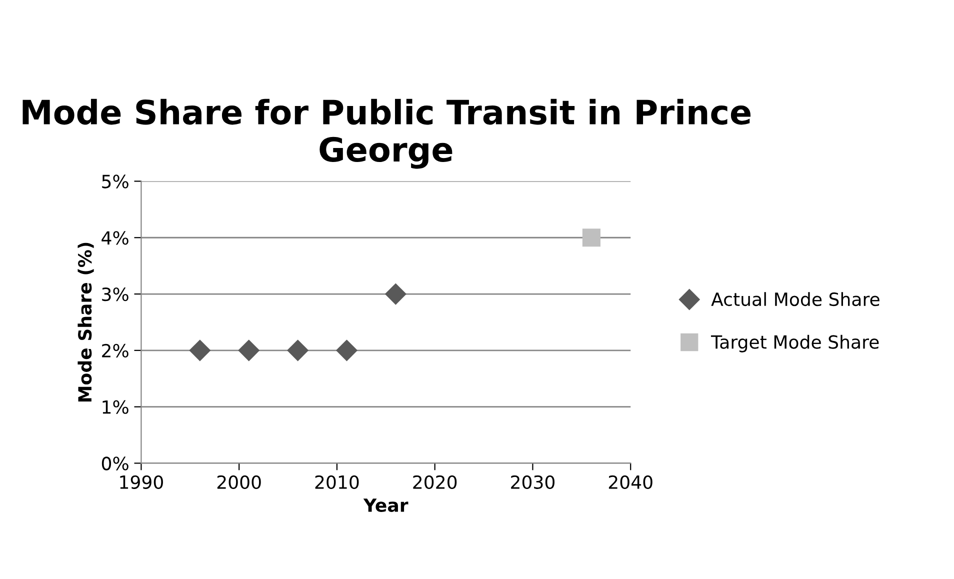 The width and height of the screenshot is (954, 579). Describe the element at coordinates (532, 482) in the screenshot. I see `x-tick-label: 2030` at that location.